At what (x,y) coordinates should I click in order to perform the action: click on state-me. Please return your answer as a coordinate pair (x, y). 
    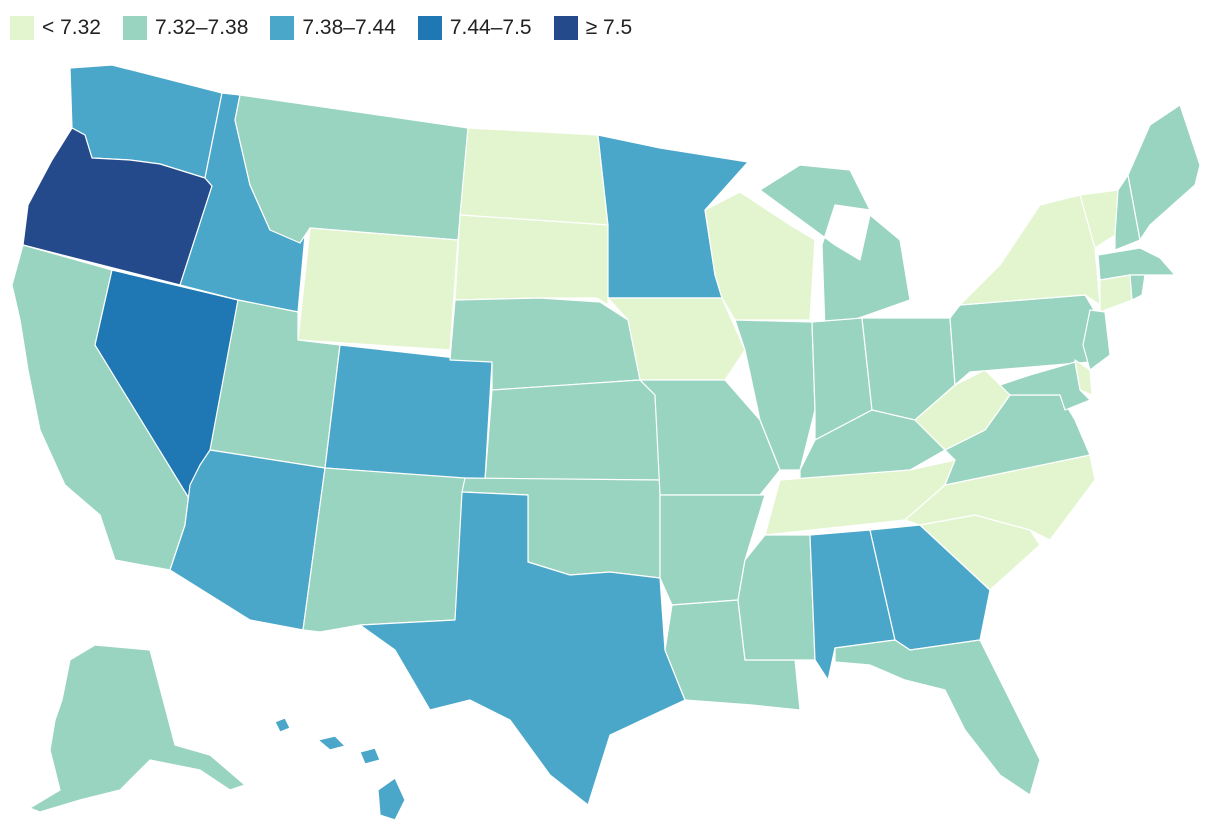
    Looking at the image, I should click on (1164, 172).